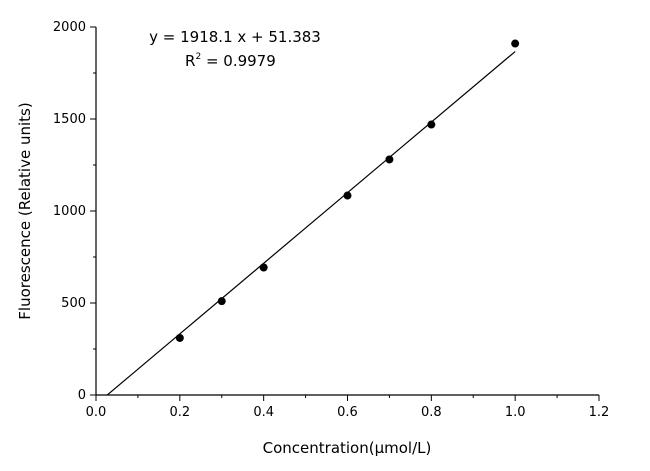 This screenshot has width=650, height=471. What do you see at coordinates (73, 303) in the screenshot?
I see `y-tick-label: 500` at bounding box center [73, 303].